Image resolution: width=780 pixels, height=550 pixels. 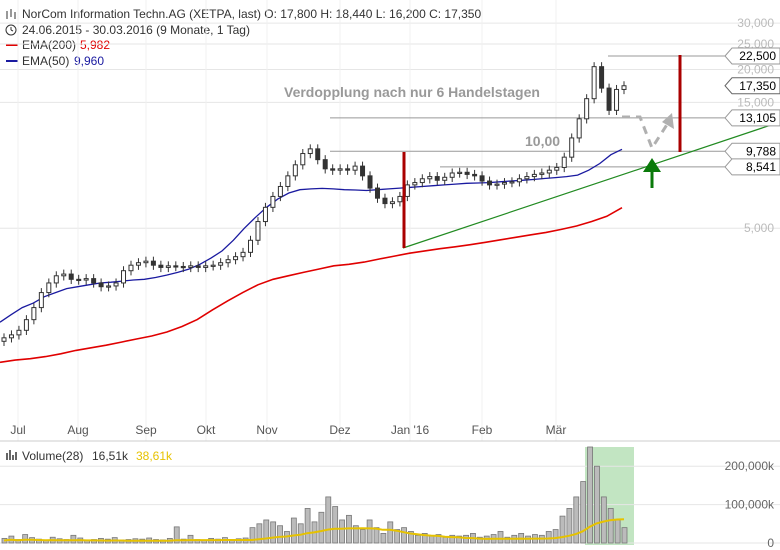 I want to click on volume-value-1: 16,51k, so click(x=110, y=456).